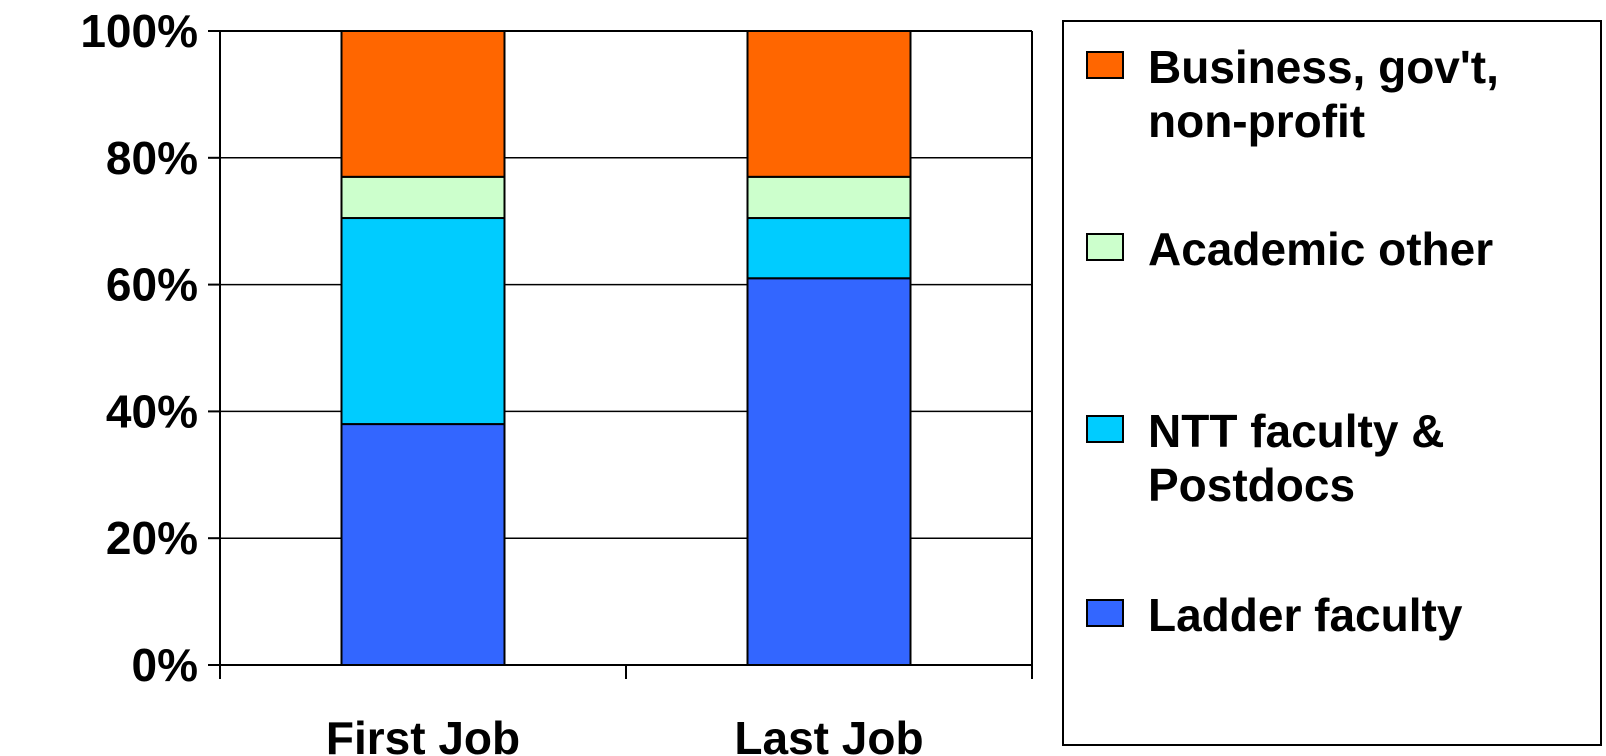 This screenshot has width=1606, height=756. I want to click on y-tick-label: 100%, so click(139, 31).